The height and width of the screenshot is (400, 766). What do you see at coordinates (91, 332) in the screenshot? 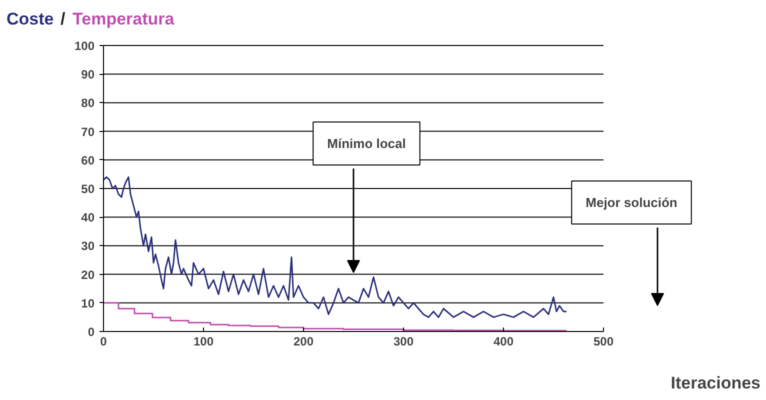
I see `y-tick-label: 0` at bounding box center [91, 332].